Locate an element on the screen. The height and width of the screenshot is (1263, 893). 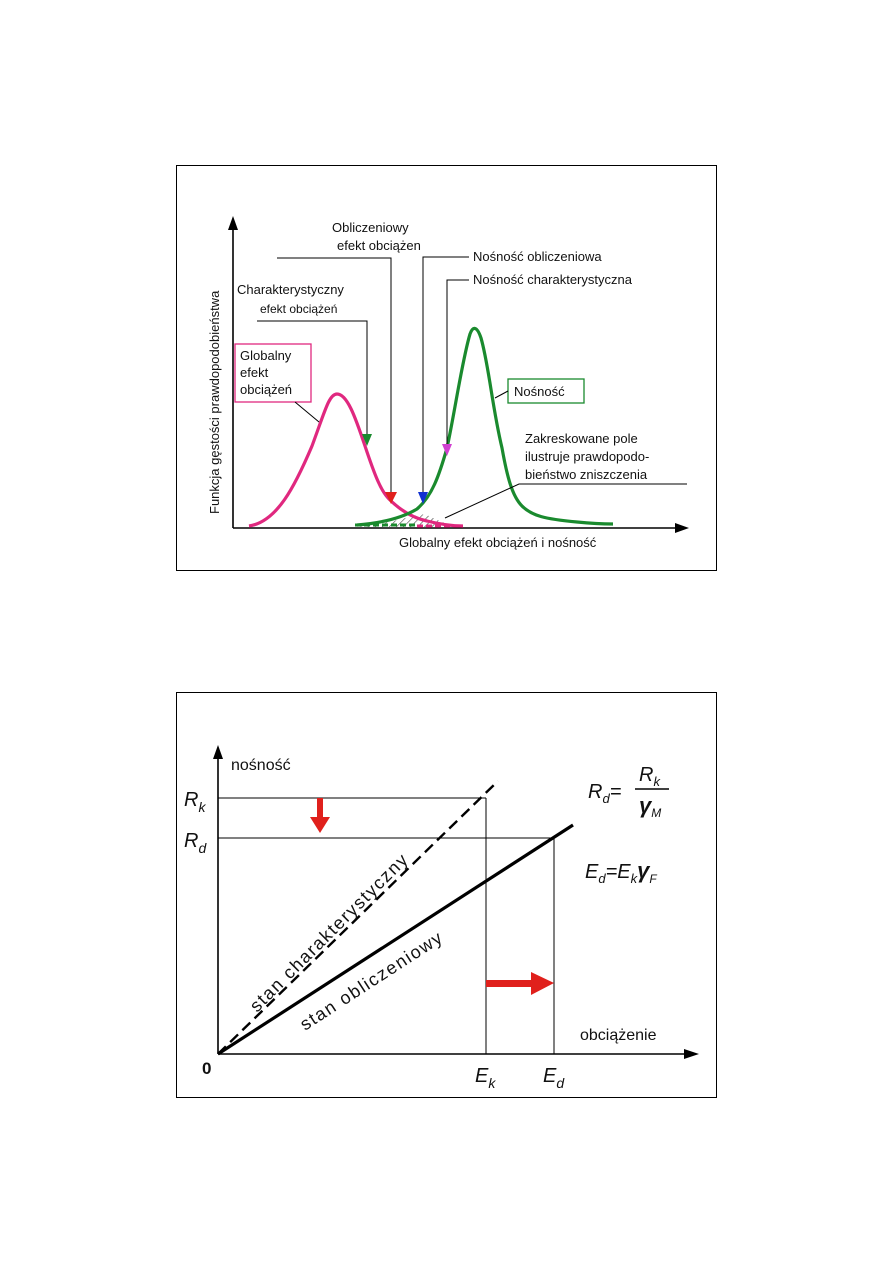
design-resistance-leader is located at coordinates (445, 376).